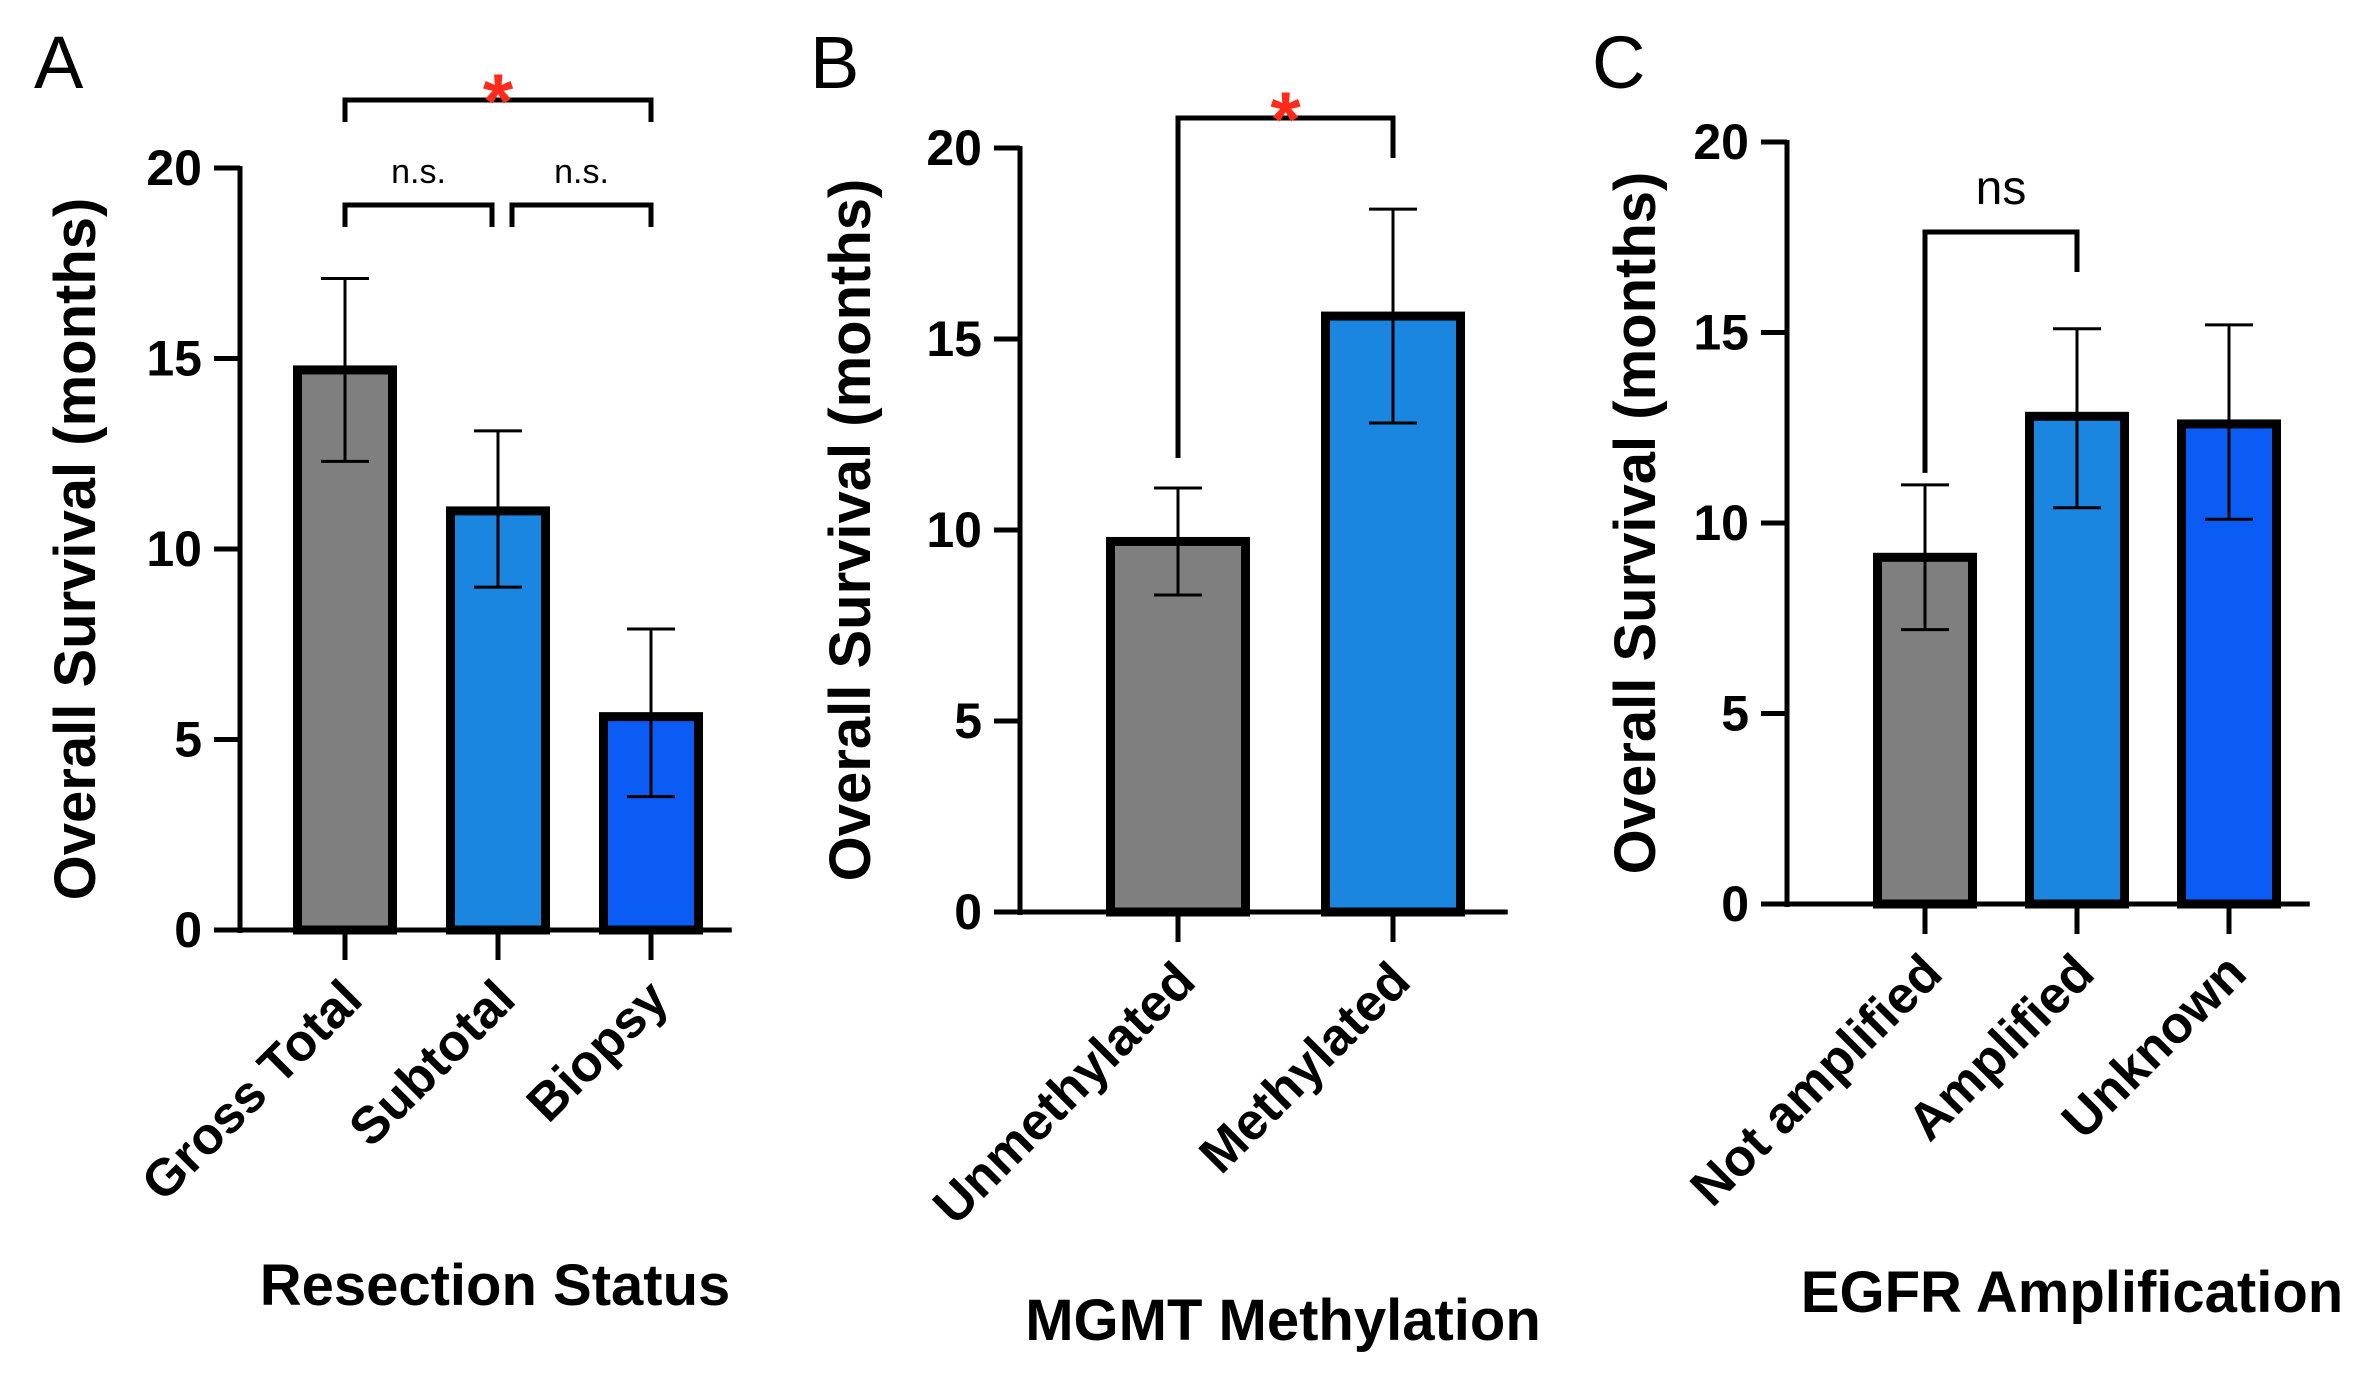 The height and width of the screenshot is (1397, 2379). I want to click on x-tick-label: Unmethylated, so click(1064, 1093).